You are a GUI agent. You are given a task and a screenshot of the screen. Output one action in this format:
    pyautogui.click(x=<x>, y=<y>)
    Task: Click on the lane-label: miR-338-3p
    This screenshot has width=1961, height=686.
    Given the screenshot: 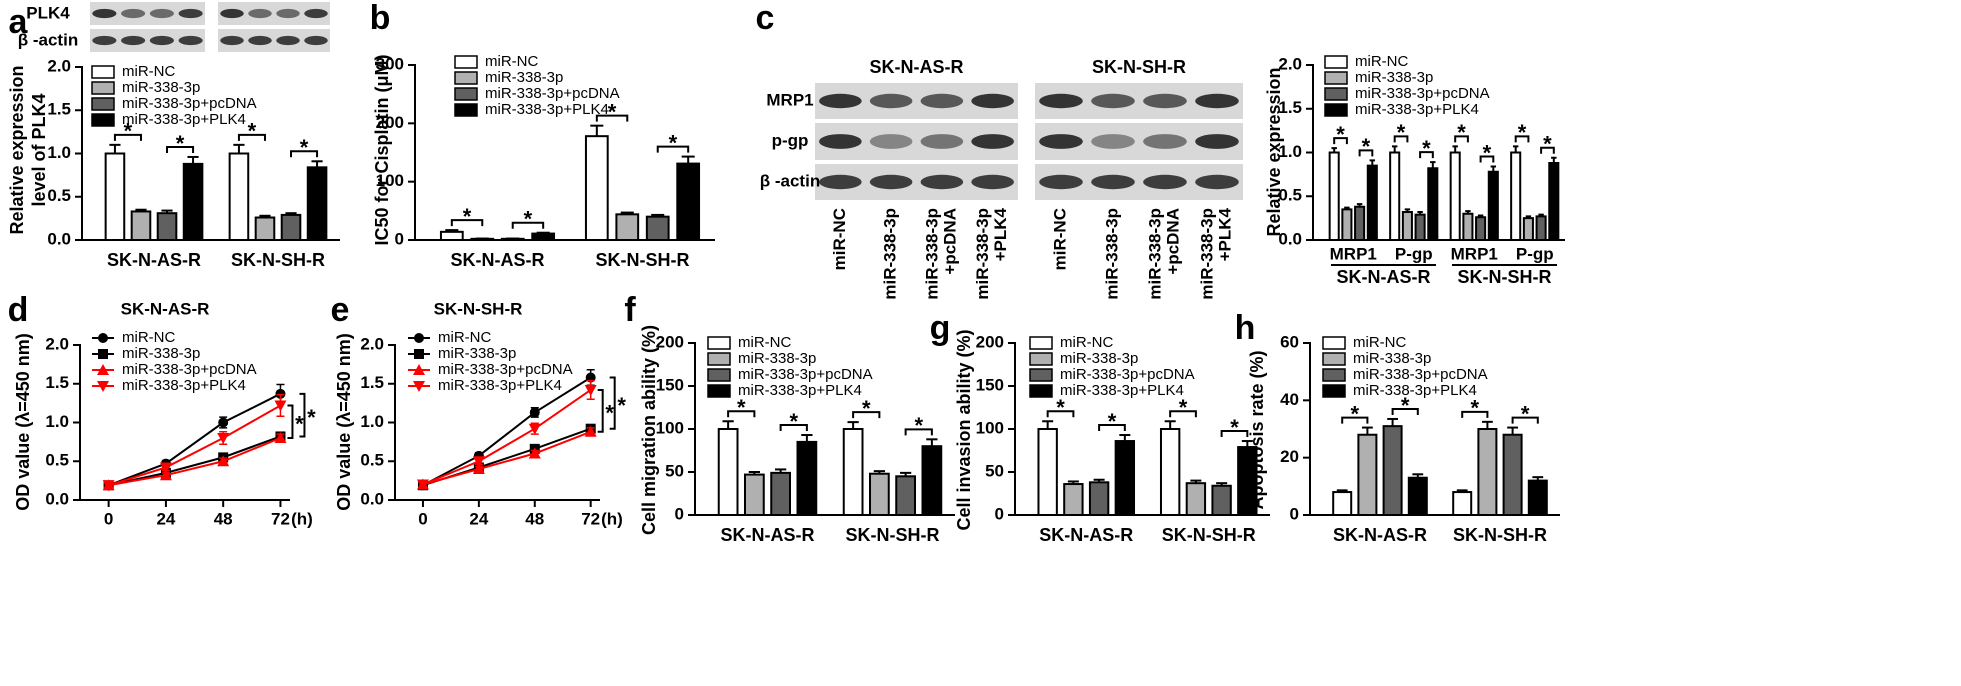 What is the action you would take?
    pyautogui.click(x=1206, y=254)
    